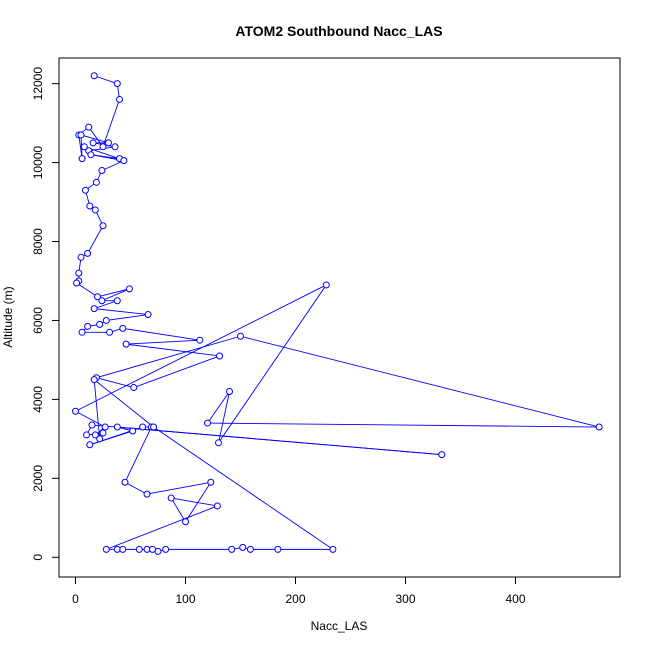 The width and height of the screenshot is (650, 655). Describe the element at coordinates (38, 84) in the screenshot. I see `y-tick-label: 12000` at that location.